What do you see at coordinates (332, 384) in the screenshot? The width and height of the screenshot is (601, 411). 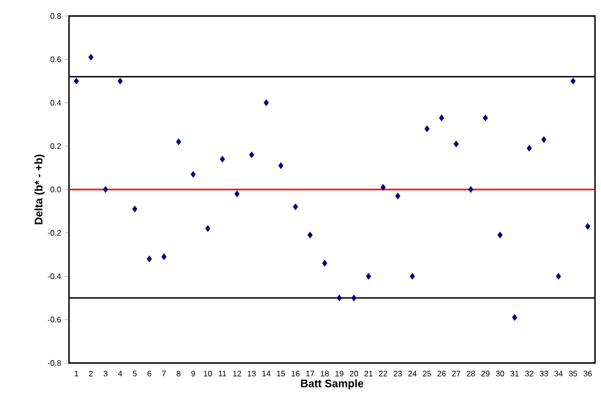 I see `x-axis-title: Batt Sample` at bounding box center [332, 384].